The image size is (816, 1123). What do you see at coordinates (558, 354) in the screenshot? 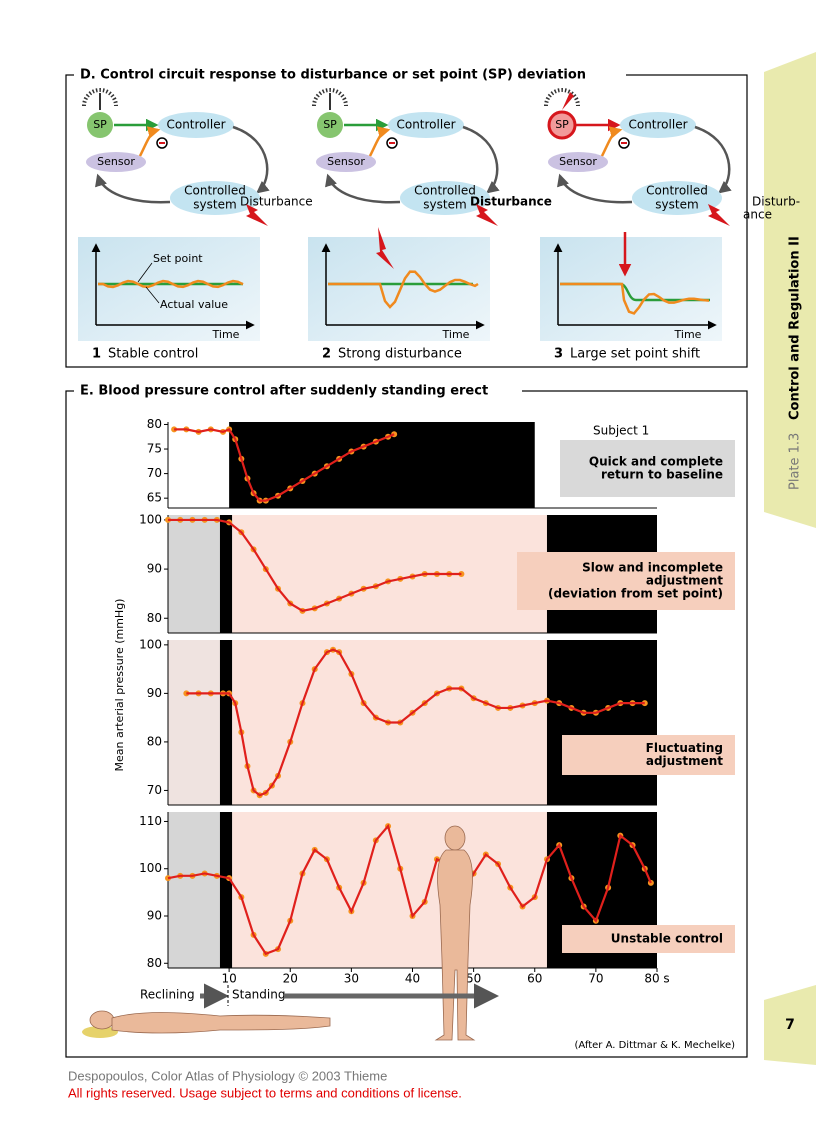
I see `panel-number: 3` at bounding box center [558, 354].